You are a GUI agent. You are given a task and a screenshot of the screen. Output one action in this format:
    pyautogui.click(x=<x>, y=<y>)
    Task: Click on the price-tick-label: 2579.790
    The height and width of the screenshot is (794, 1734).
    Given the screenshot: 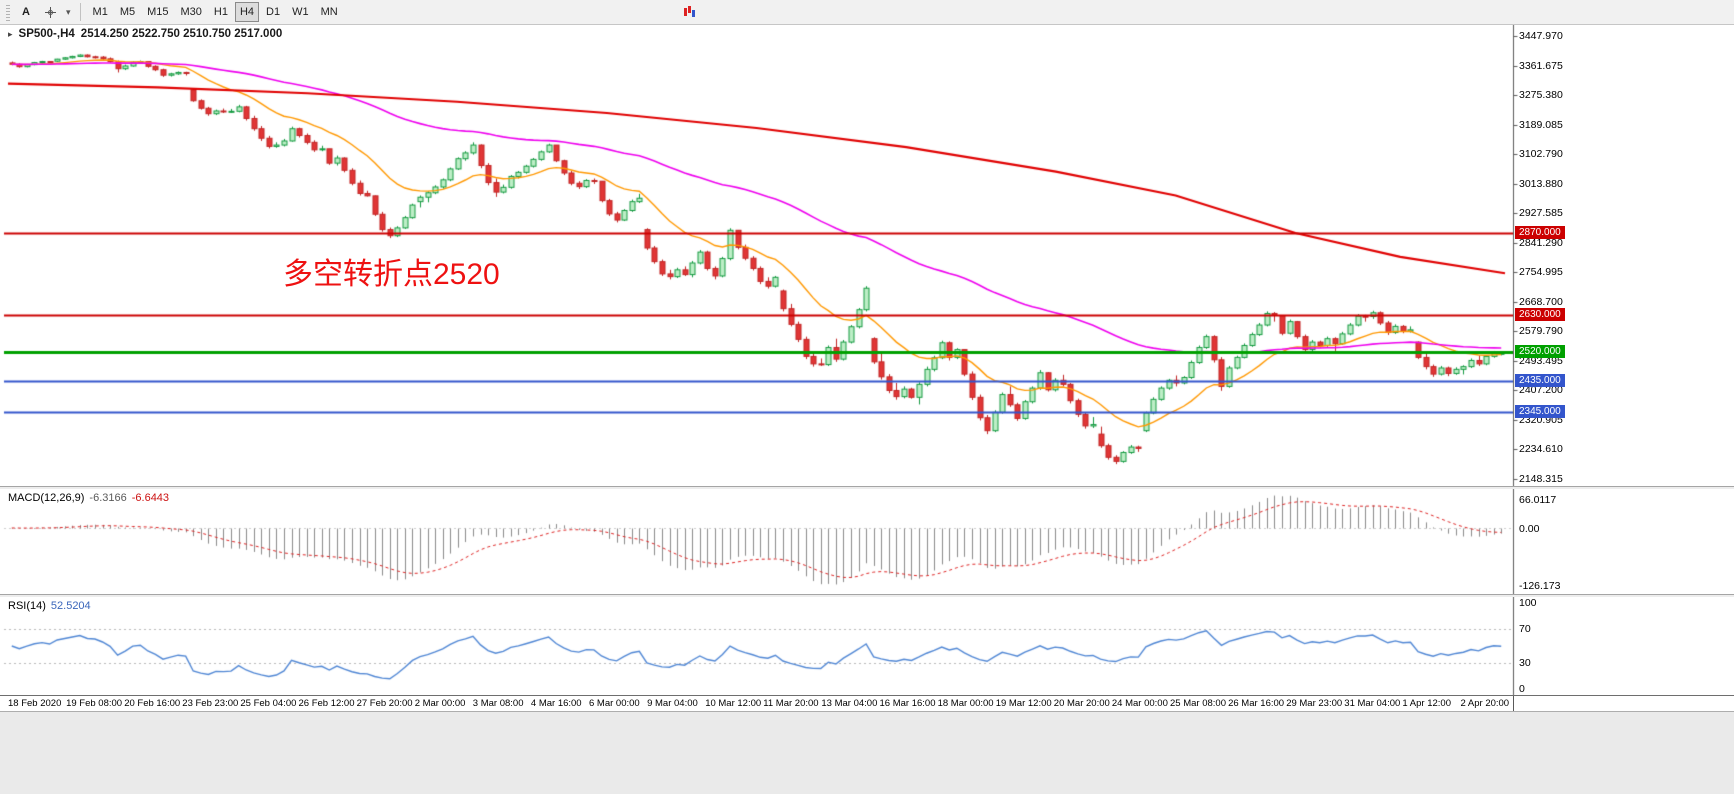 What is the action you would take?
    pyautogui.click(x=1541, y=331)
    